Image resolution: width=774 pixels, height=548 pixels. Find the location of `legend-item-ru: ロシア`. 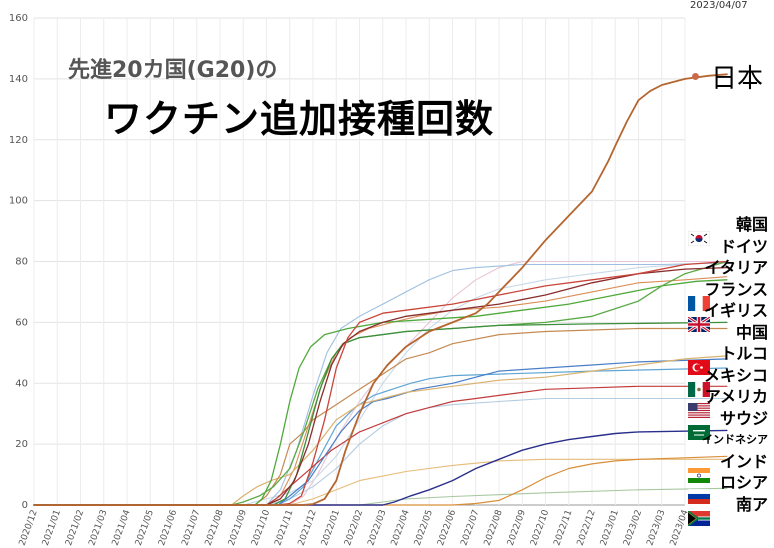

legend-item-ru: ロシア is located at coordinates (729, 488).